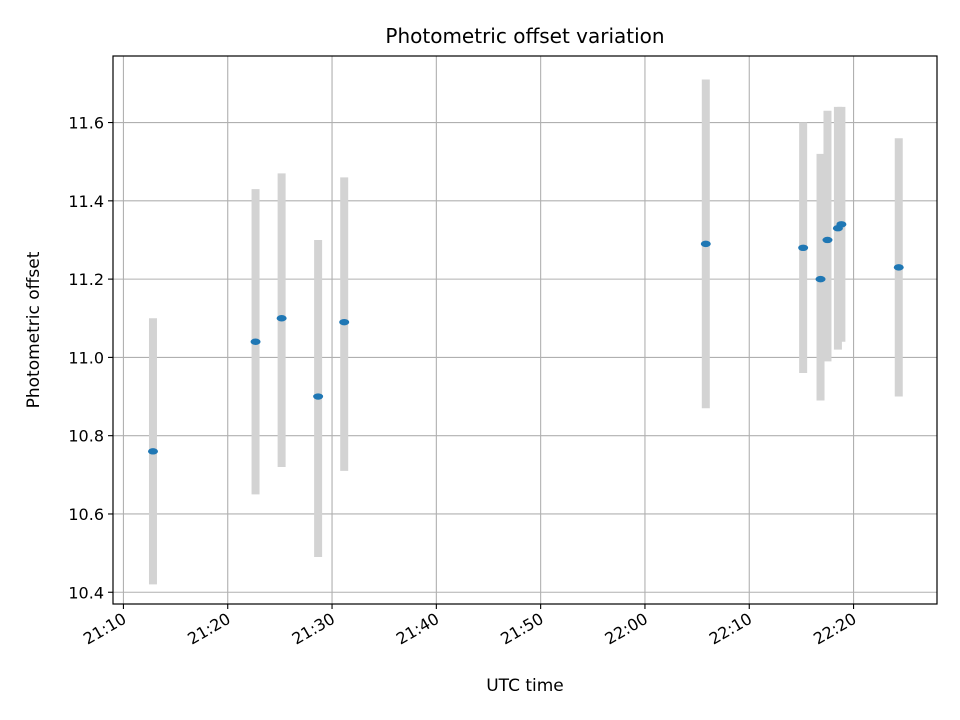 The height and width of the screenshot is (720, 960). I want to click on x-tick-label: 22:20, so click(834, 629).